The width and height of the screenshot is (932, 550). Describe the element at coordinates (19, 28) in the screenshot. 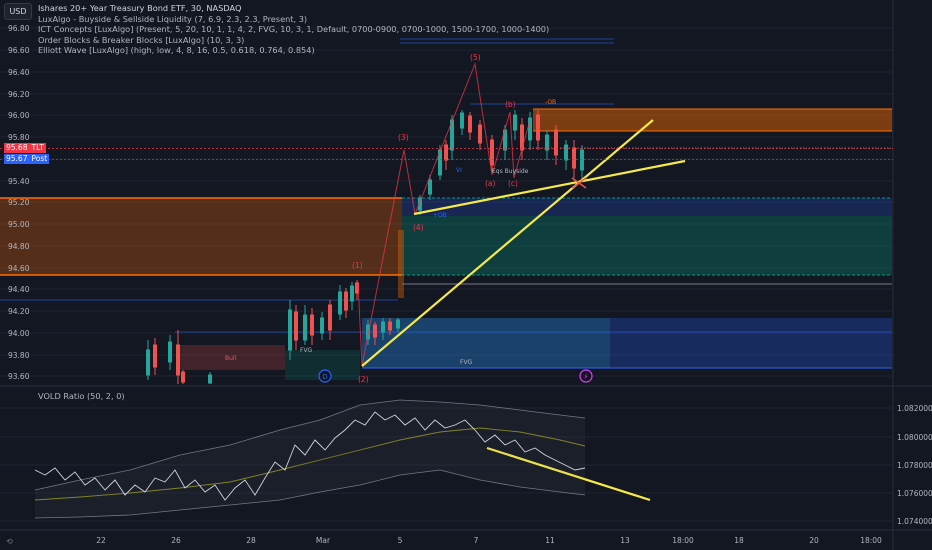

I see `svg-text: 96.80` at that location.